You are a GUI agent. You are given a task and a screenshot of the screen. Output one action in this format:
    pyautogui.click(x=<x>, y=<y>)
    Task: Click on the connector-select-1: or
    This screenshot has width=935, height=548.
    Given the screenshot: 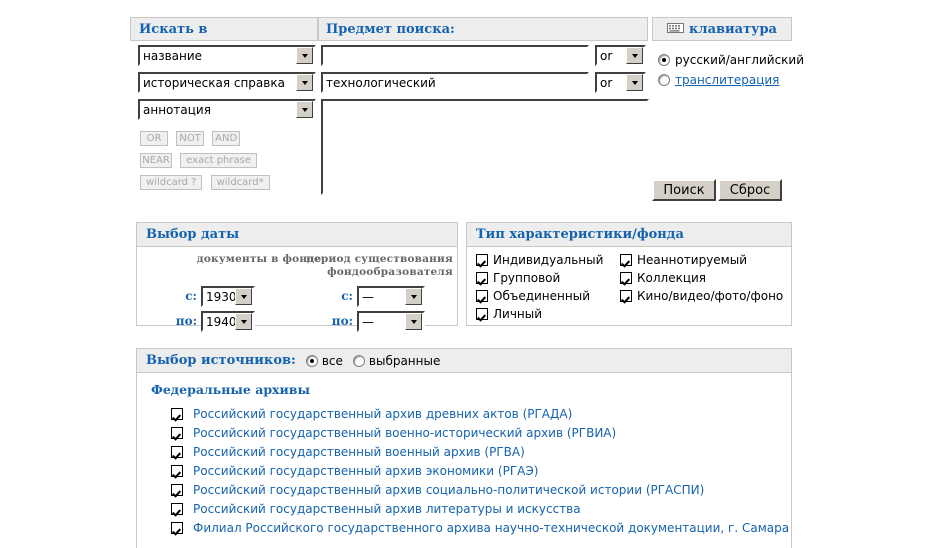 What is the action you would take?
    pyautogui.click(x=620, y=55)
    